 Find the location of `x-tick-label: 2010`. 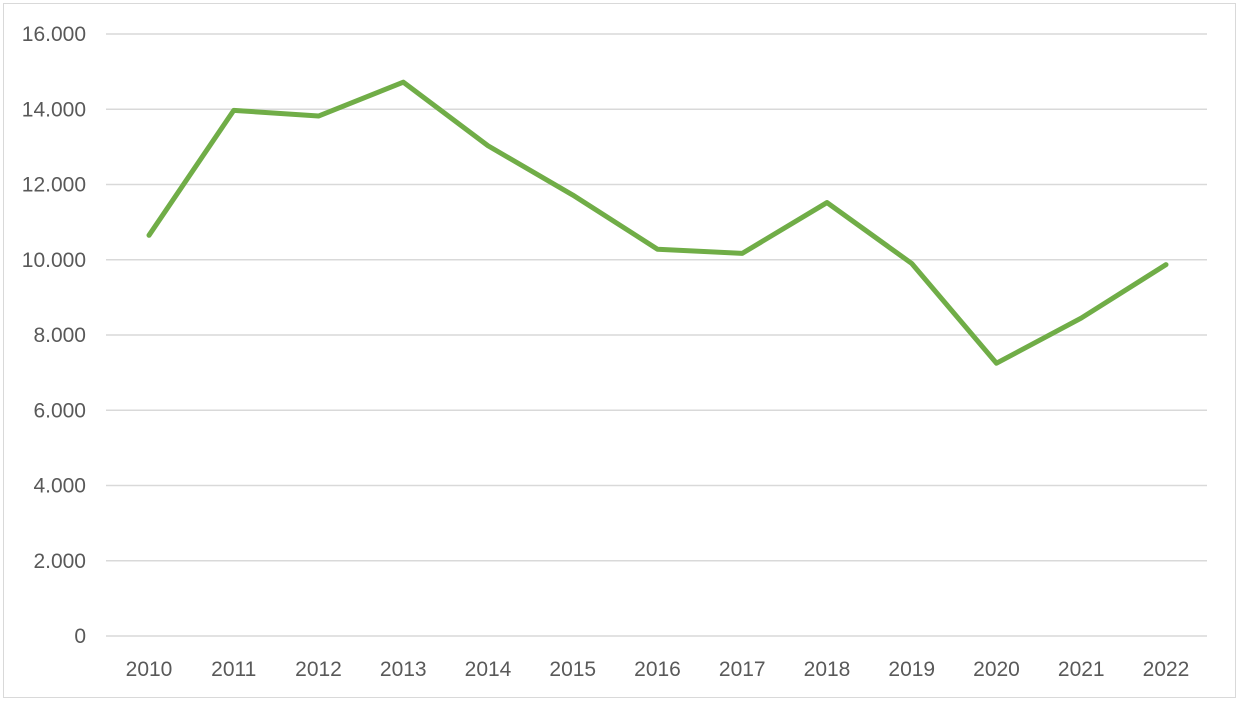

x-tick-label: 2010 is located at coordinates (149, 669).